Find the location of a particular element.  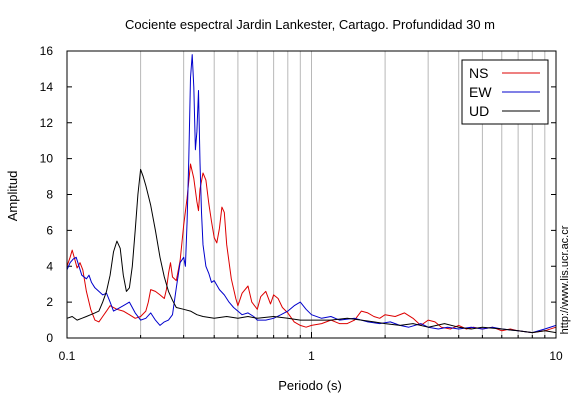

y-tick-label: 16 is located at coordinates (47, 51).